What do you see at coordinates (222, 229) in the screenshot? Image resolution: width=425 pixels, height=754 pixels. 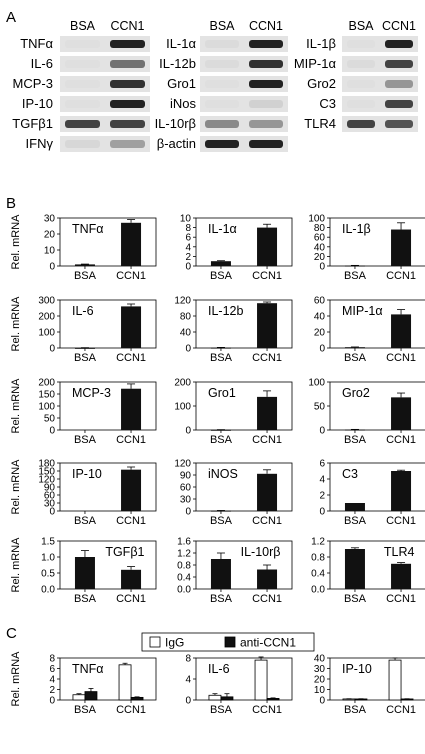 I see `chart-title: IL-1α` at bounding box center [222, 229].